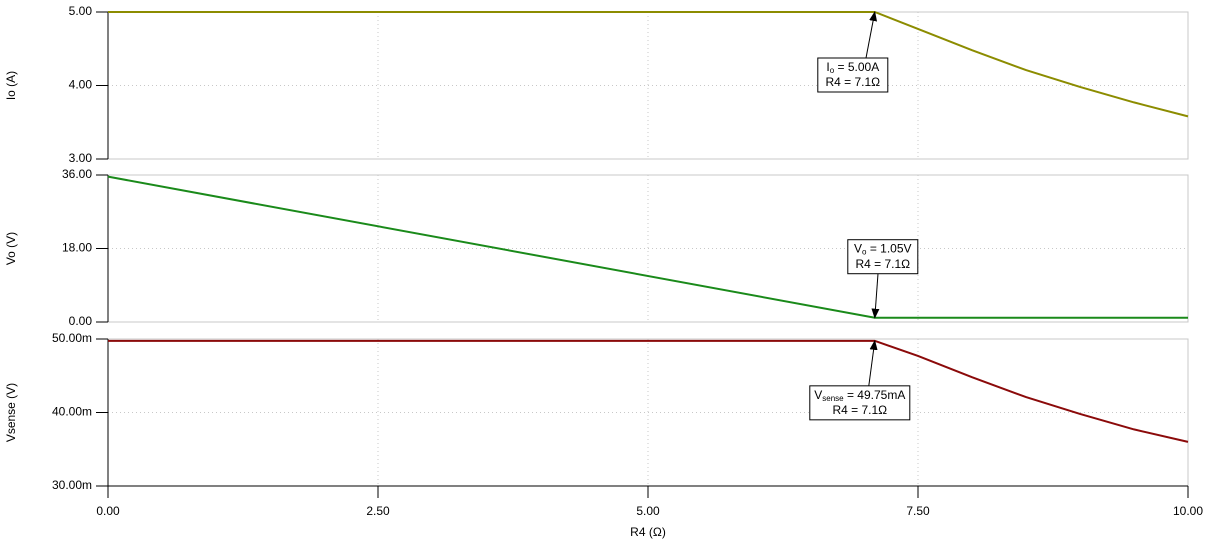  Describe the element at coordinates (11, 85) in the screenshot. I see `y-axis-label: Io (A)` at that location.